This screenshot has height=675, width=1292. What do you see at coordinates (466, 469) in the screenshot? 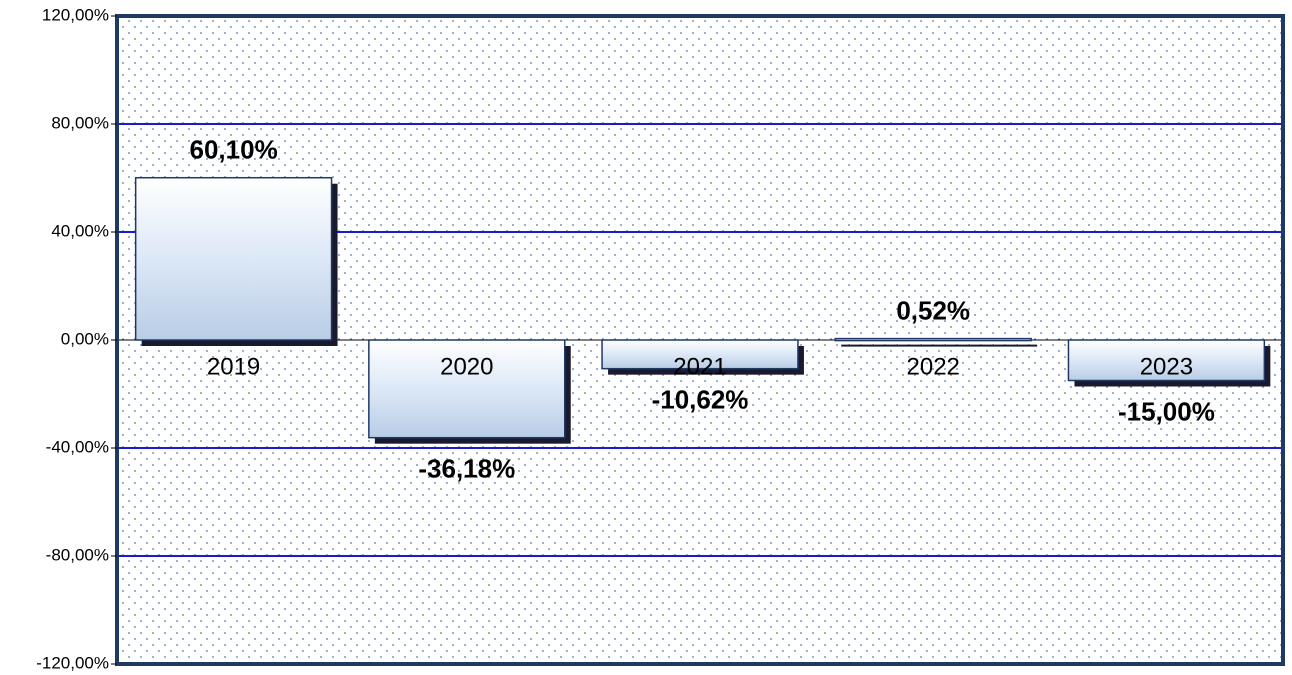
I see `data-label: -36,18%` at bounding box center [466, 469].